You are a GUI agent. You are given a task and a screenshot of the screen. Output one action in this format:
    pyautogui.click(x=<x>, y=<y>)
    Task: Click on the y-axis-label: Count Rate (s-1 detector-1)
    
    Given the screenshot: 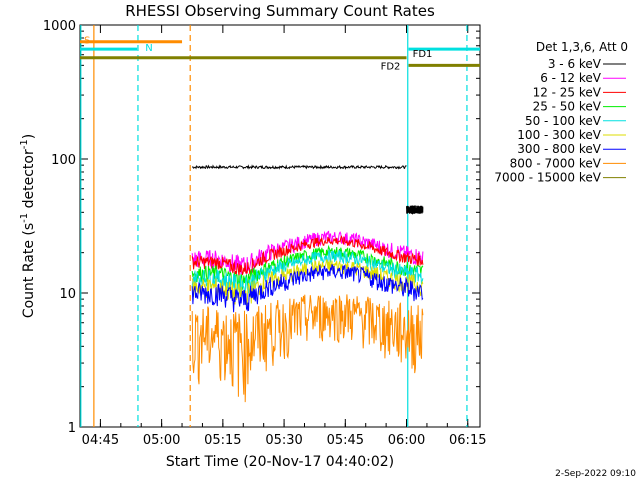 What is the action you would take?
    pyautogui.click(x=28, y=226)
    